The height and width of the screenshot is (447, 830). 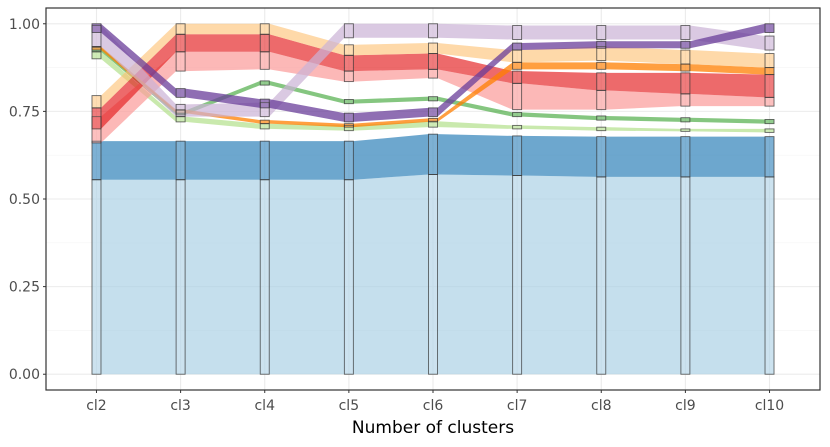 I want to click on y-tick-label: 0.50, so click(x=24, y=200).